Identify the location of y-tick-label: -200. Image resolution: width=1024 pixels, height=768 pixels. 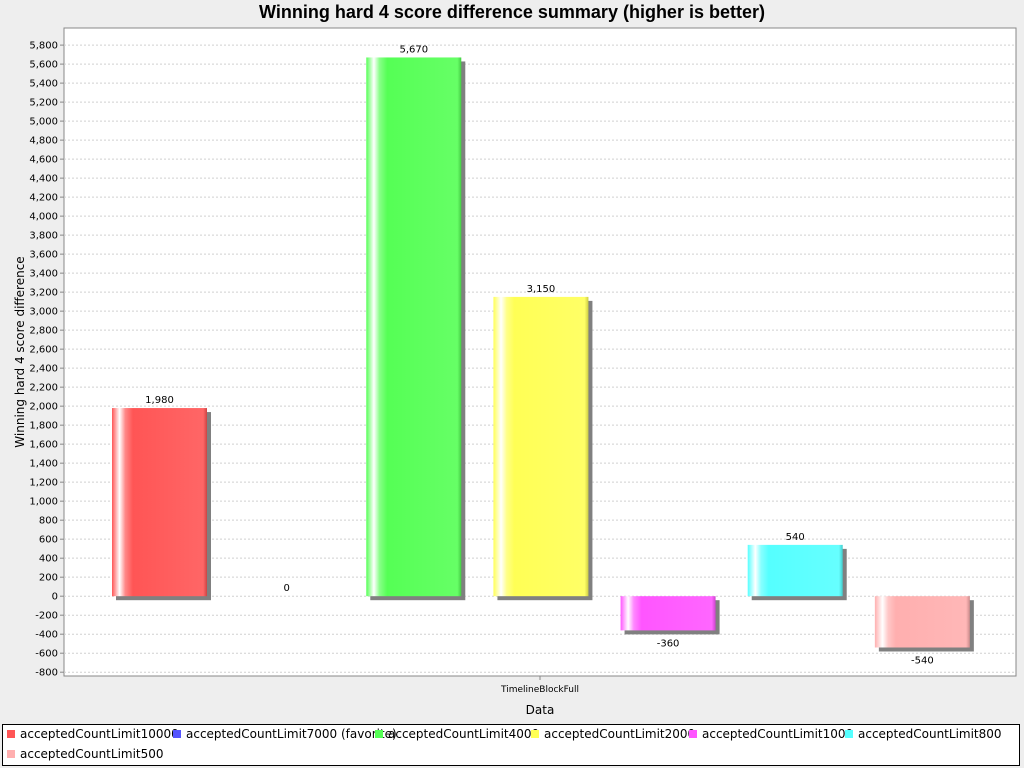
(46, 616).